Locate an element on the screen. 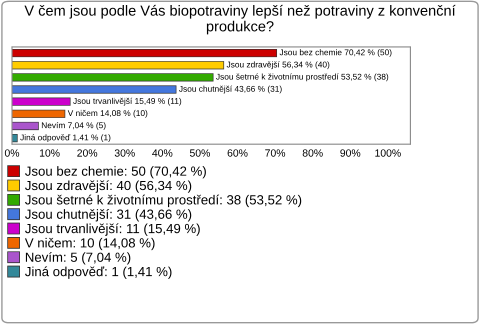 This screenshot has height=324, width=480. legend-label: Jsou zdravější: 40 (56,34 %) is located at coordinates (108, 186).